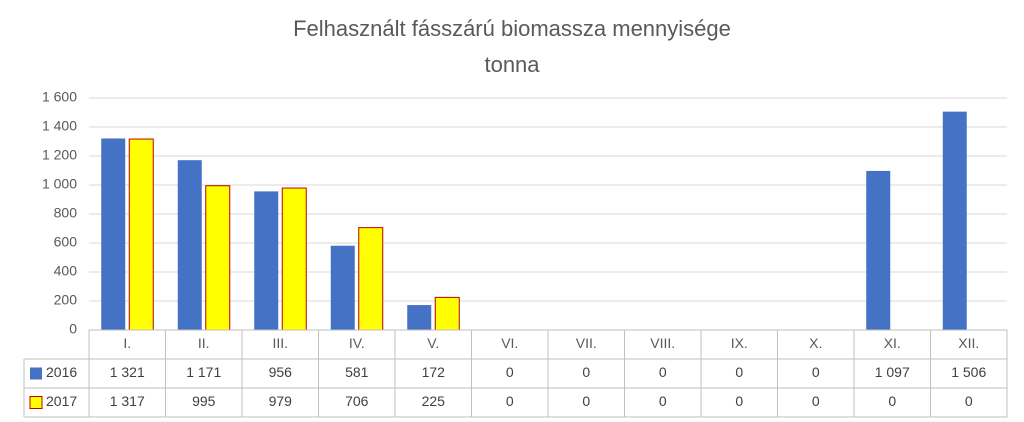 This screenshot has width=1024, height=422. What do you see at coordinates (357, 372) in the screenshot?
I see `data-label-2016: 581` at bounding box center [357, 372].